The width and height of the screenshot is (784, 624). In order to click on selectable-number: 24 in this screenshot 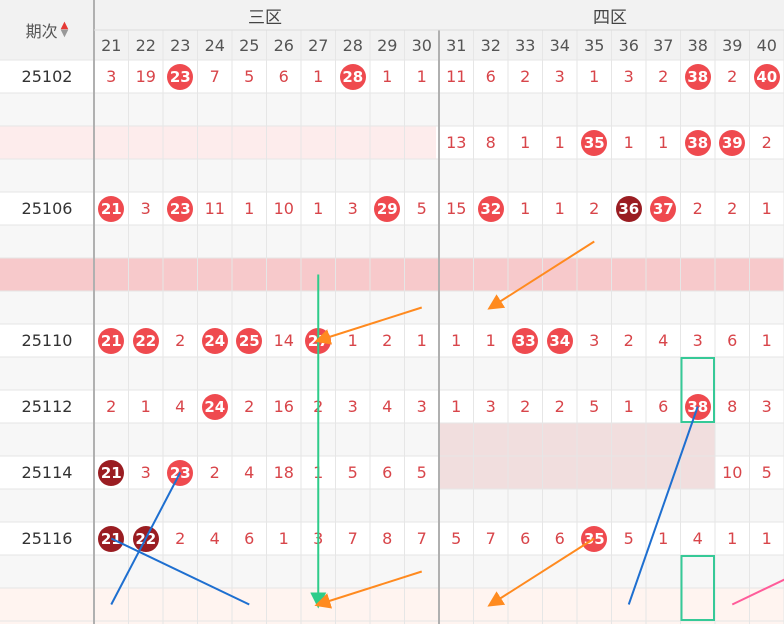, I will do `click(214, 604)`.